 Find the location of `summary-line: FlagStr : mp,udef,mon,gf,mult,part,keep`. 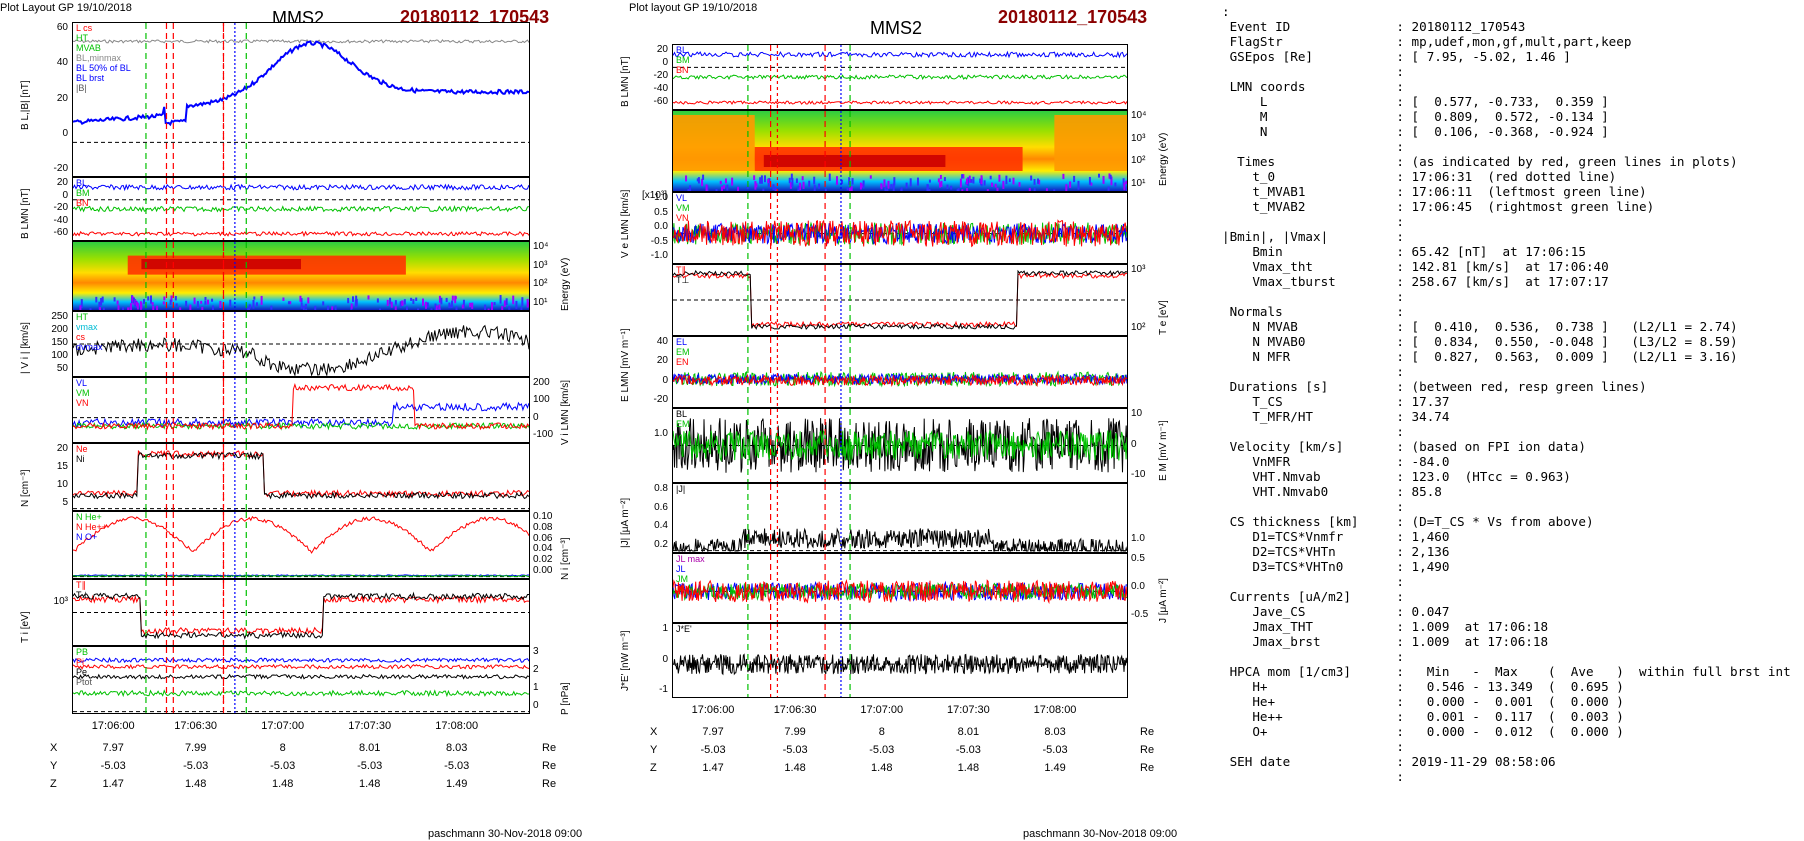

summary-line: FlagStr : mp,udef,mon,gf,mult,part,keep is located at coordinates (1427, 41).